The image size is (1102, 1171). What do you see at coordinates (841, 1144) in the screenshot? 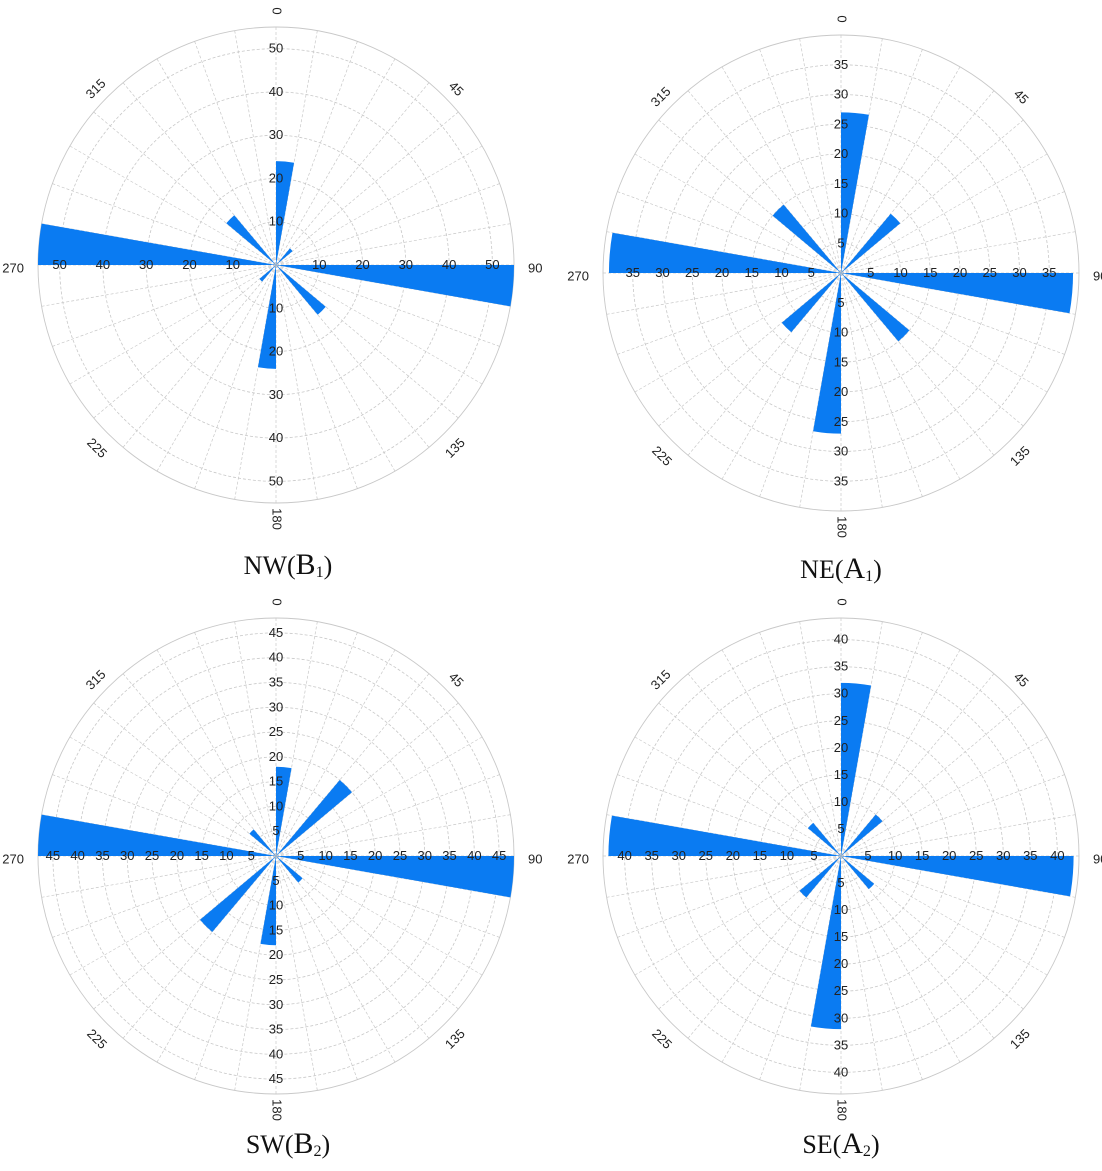
I see `caption-se: SE(A2)` at bounding box center [841, 1144].